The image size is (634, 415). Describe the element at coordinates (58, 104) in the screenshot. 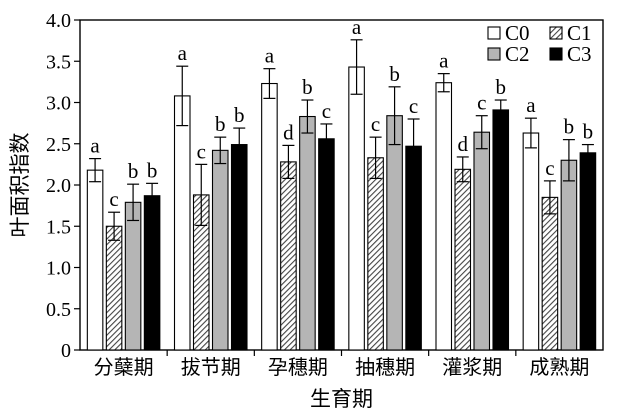

I see `y-tick-label: 3.0` at that location.